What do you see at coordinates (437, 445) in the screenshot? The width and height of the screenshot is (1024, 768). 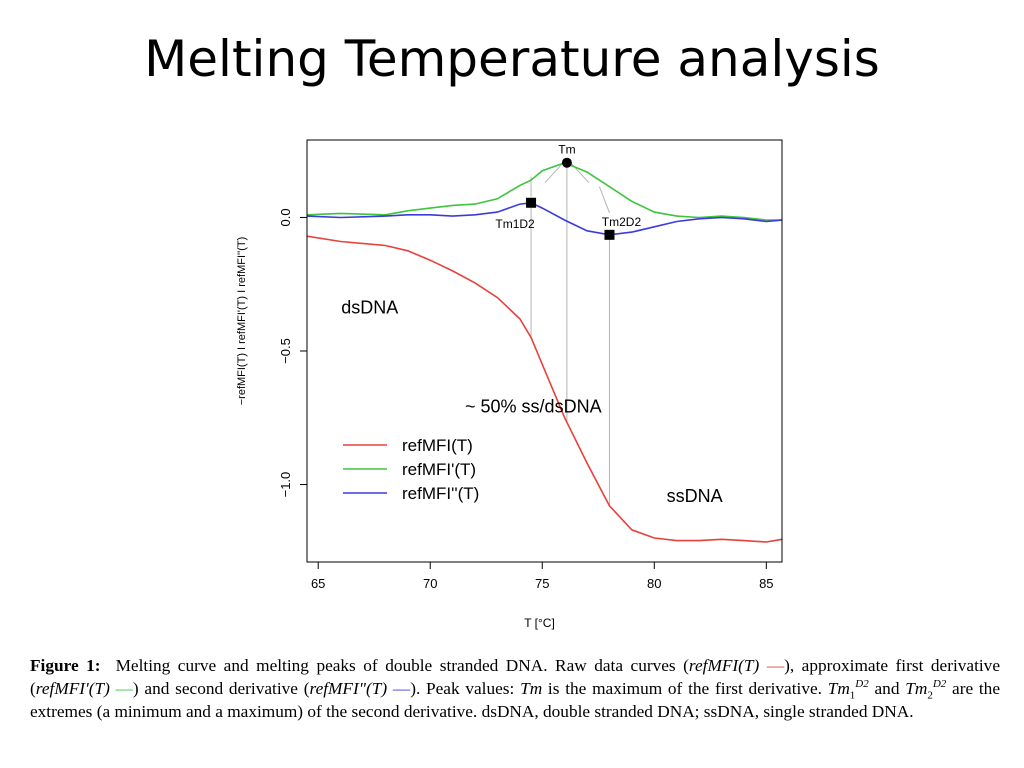 I see `legend-label-0: refMFI(T)` at bounding box center [437, 445].